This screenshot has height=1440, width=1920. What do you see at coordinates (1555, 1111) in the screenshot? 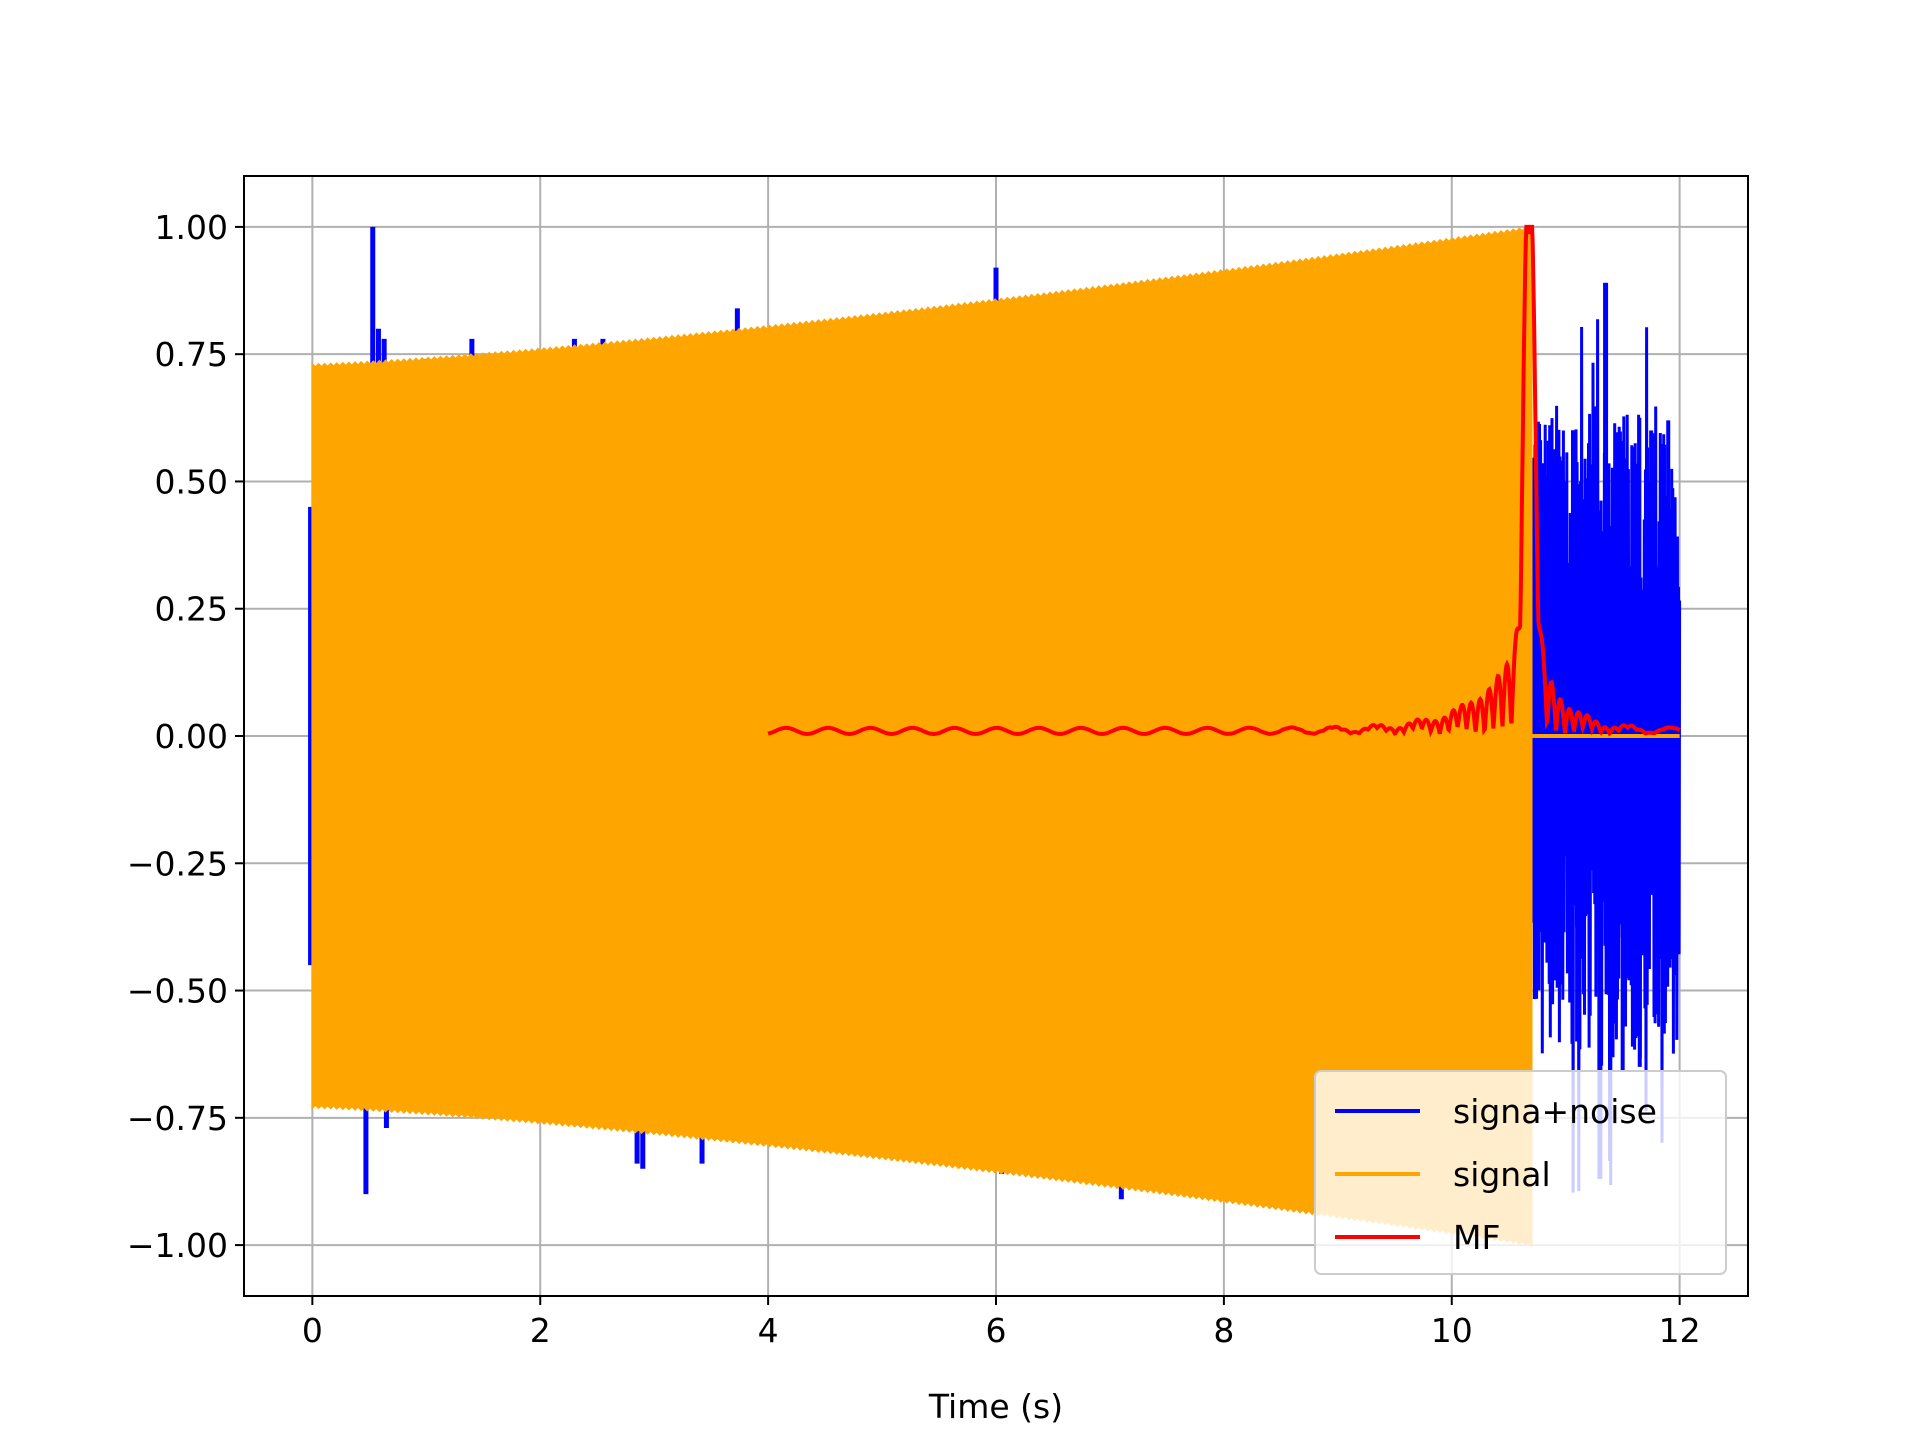
I see `legend-label: signa+noise` at bounding box center [1555, 1111].